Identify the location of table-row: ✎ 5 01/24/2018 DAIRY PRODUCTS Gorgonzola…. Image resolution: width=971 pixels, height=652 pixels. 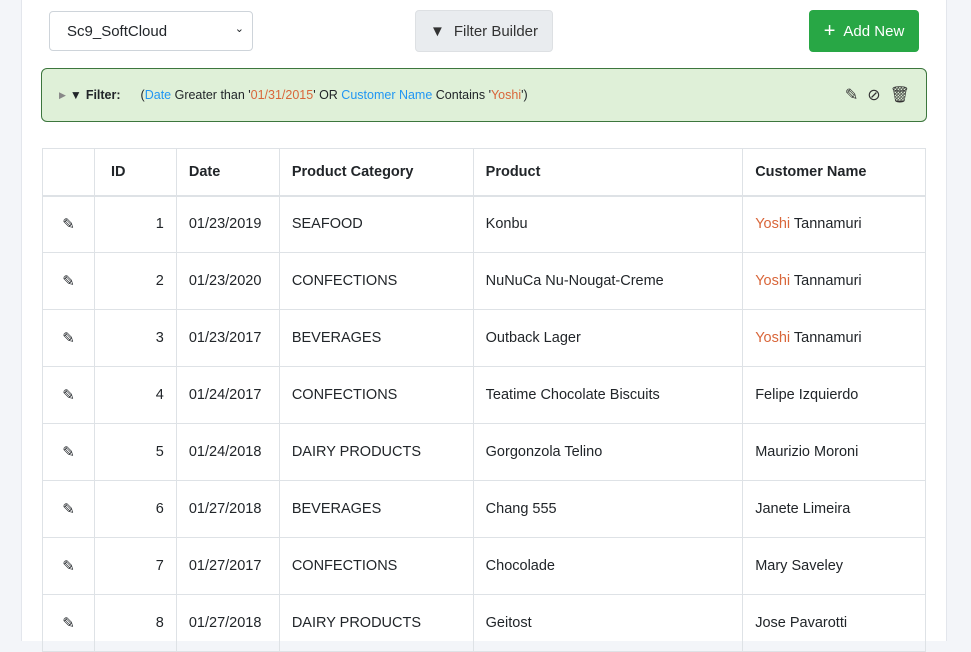
(484, 452).